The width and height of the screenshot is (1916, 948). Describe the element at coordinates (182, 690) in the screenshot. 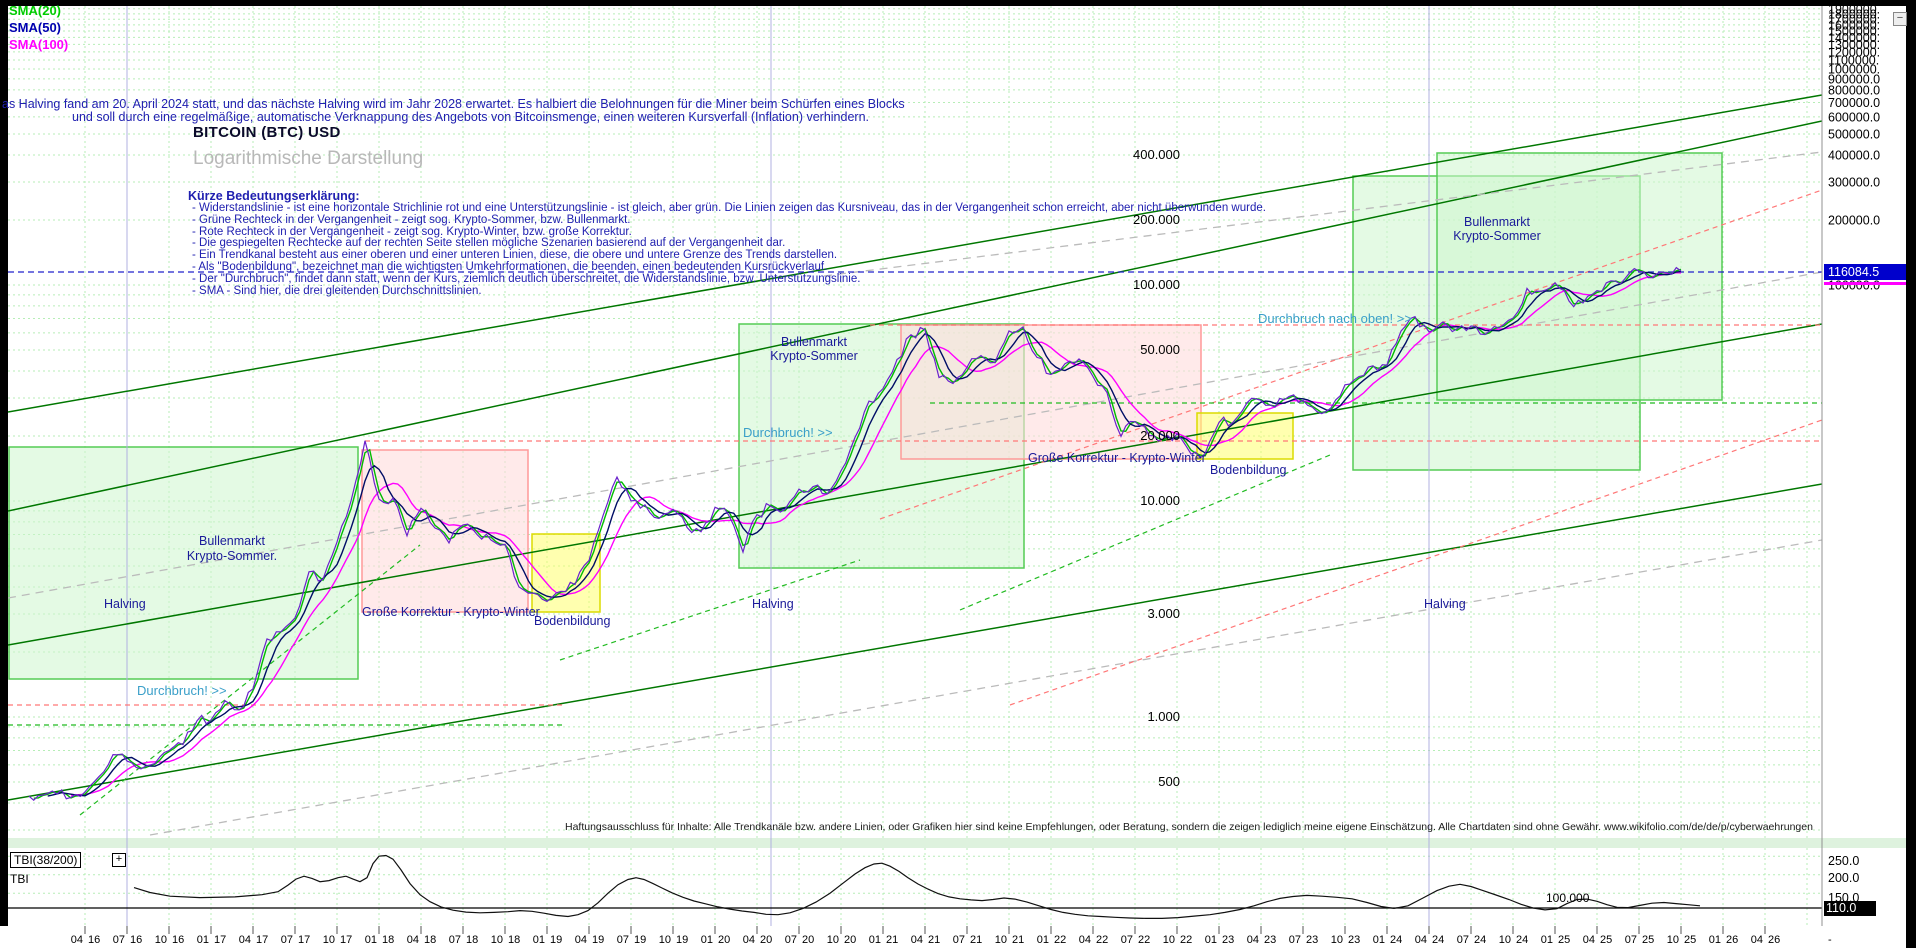

I see `chart-annotation: Durchbruch! >>` at that location.